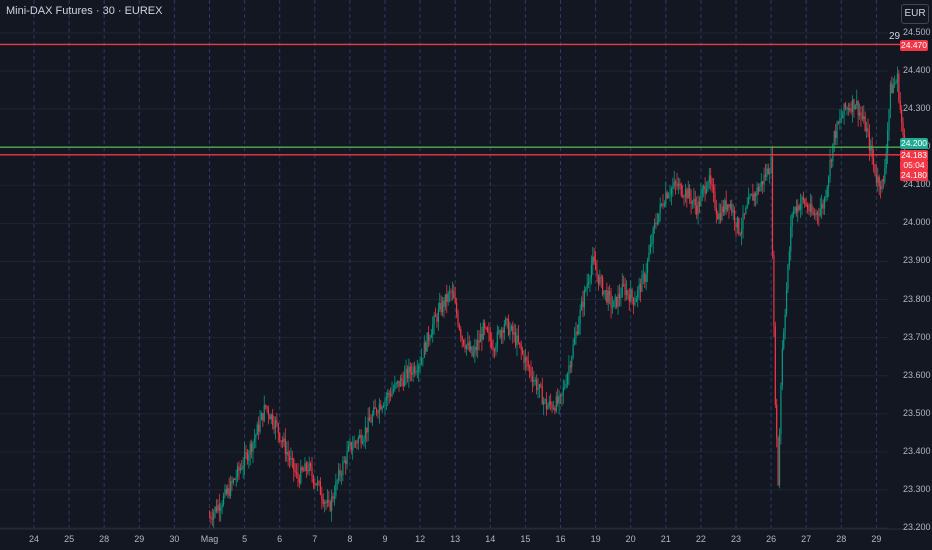 Image resolution: width=932 pixels, height=550 pixels. I want to click on time-tick-label: 13, so click(455, 539).